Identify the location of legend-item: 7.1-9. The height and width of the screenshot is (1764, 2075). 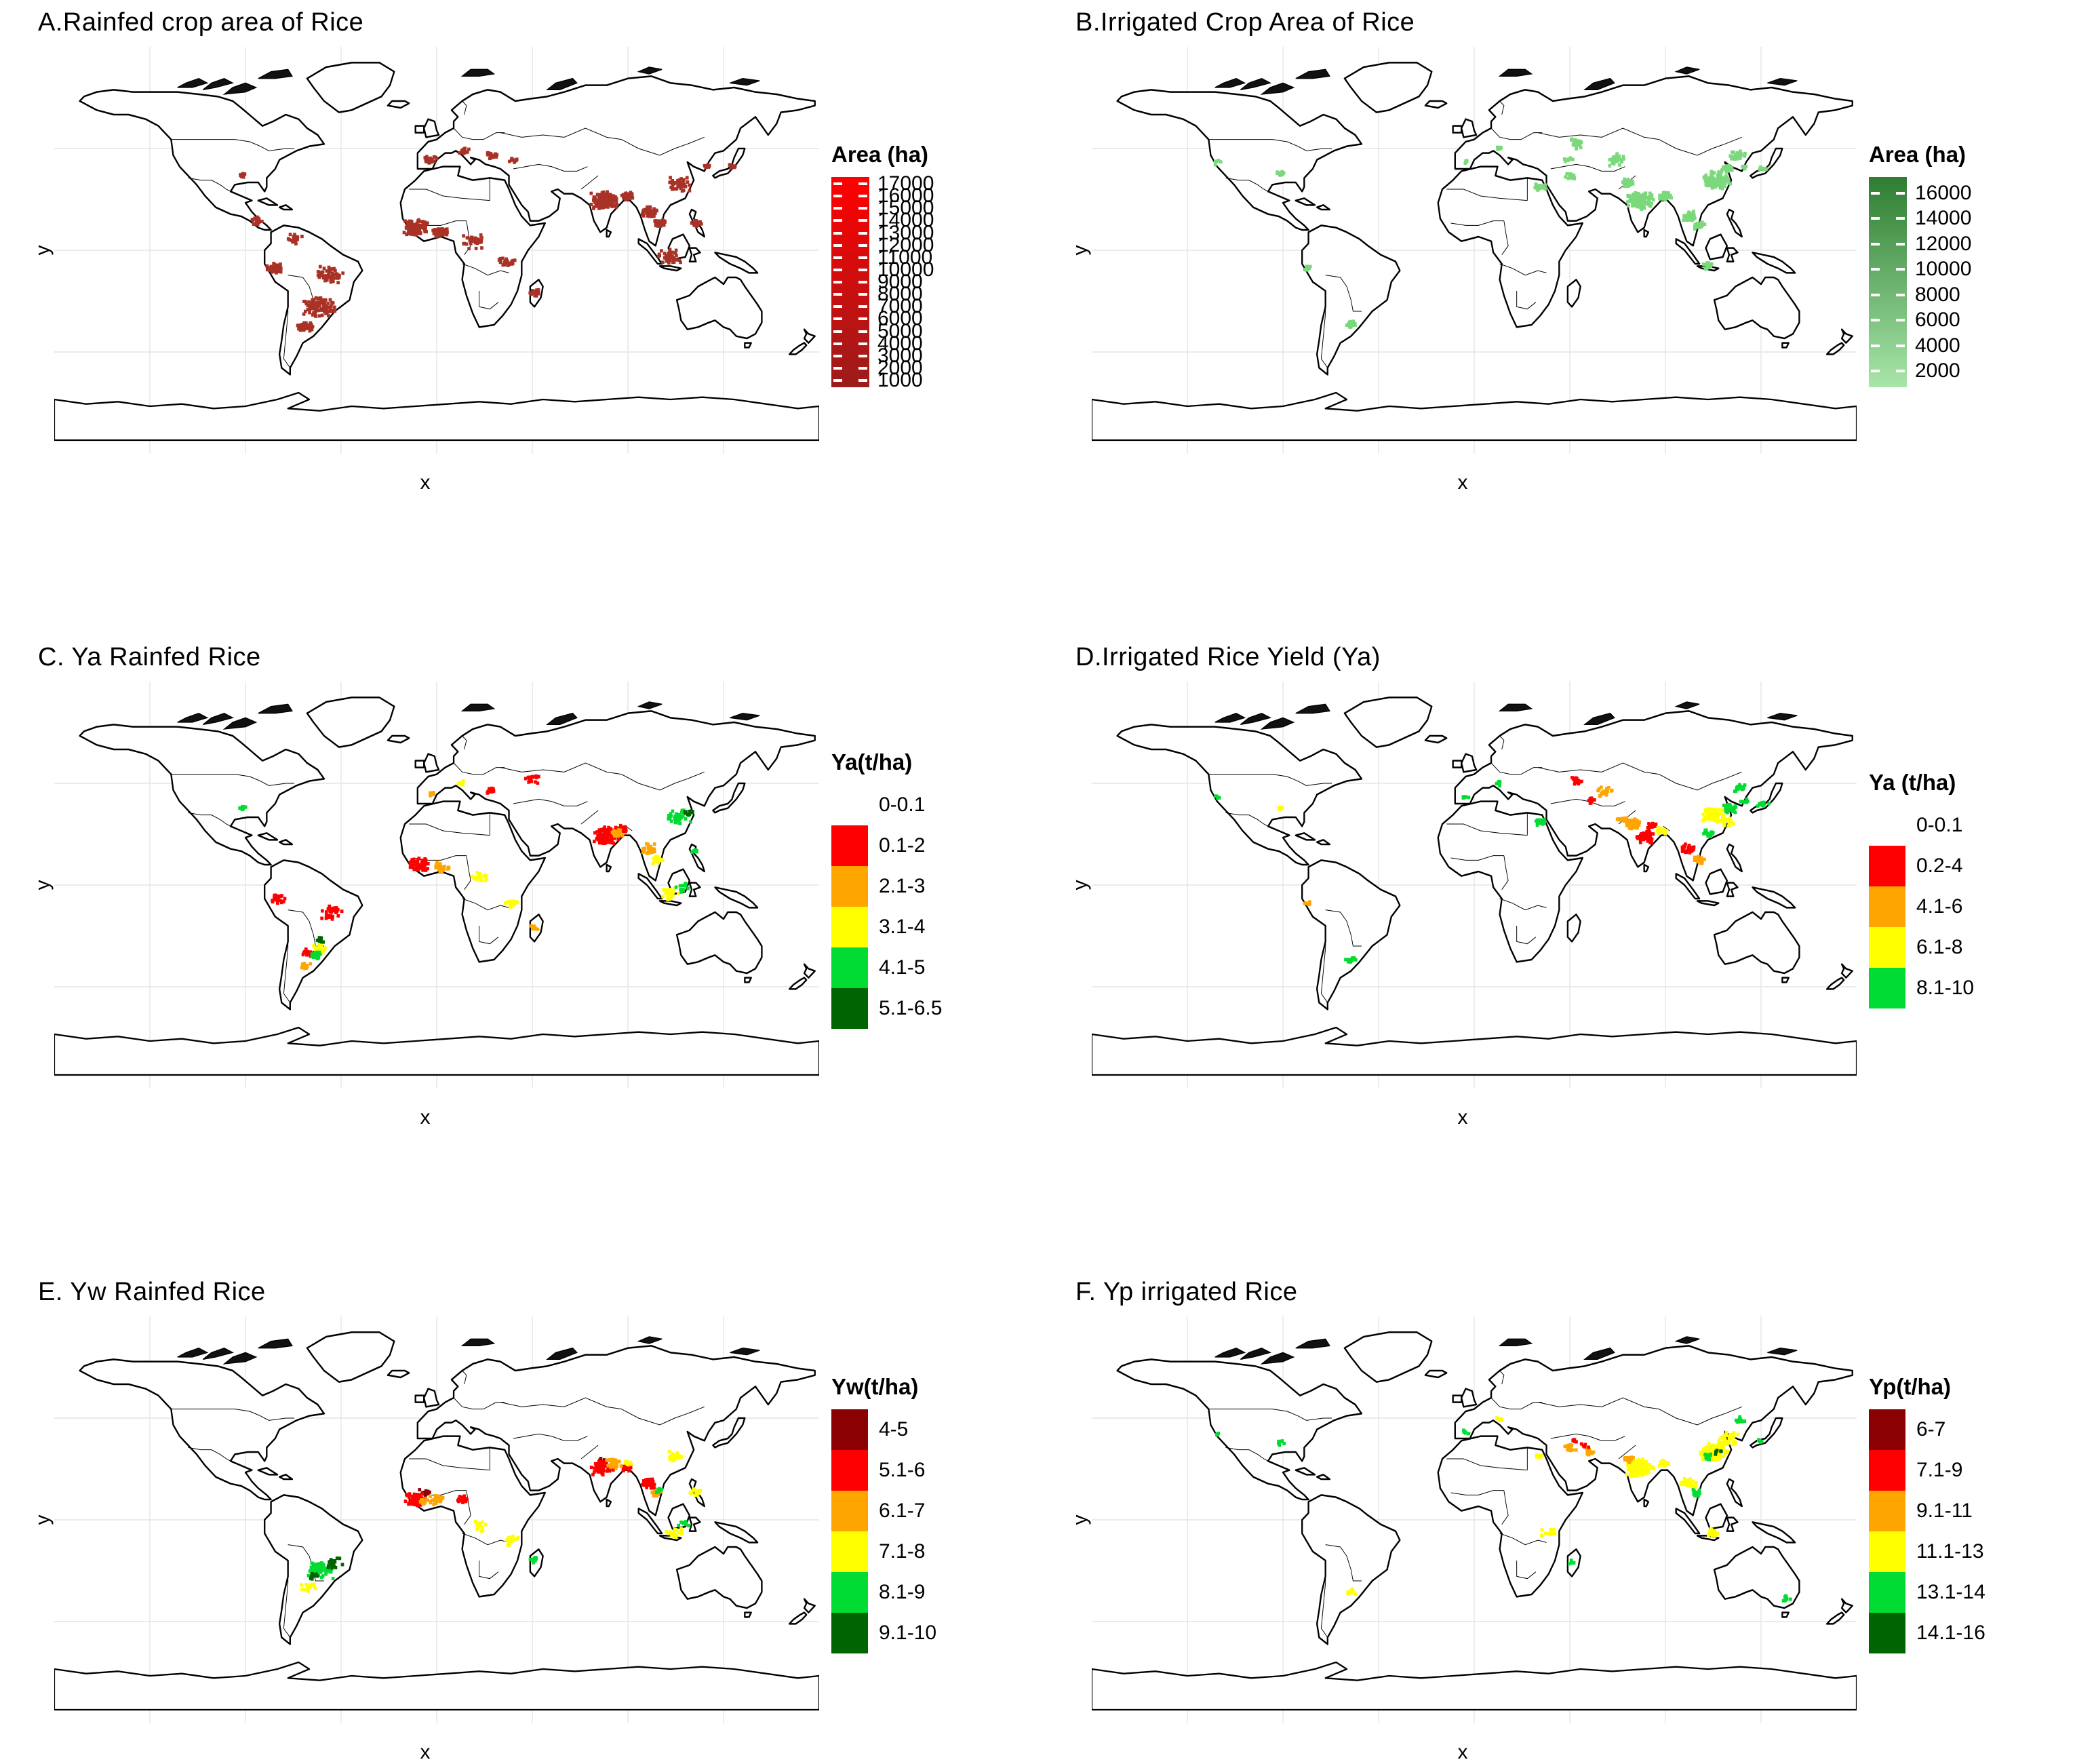
(1954, 1470).